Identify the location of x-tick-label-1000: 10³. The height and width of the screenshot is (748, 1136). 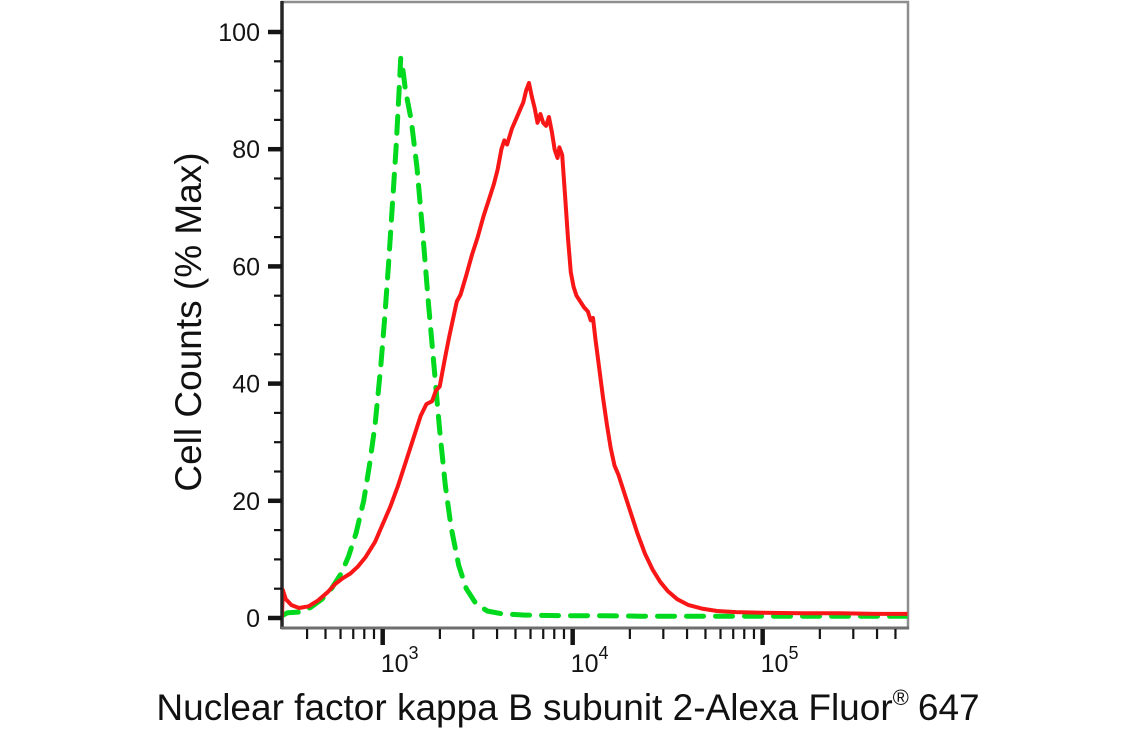
(400, 660).